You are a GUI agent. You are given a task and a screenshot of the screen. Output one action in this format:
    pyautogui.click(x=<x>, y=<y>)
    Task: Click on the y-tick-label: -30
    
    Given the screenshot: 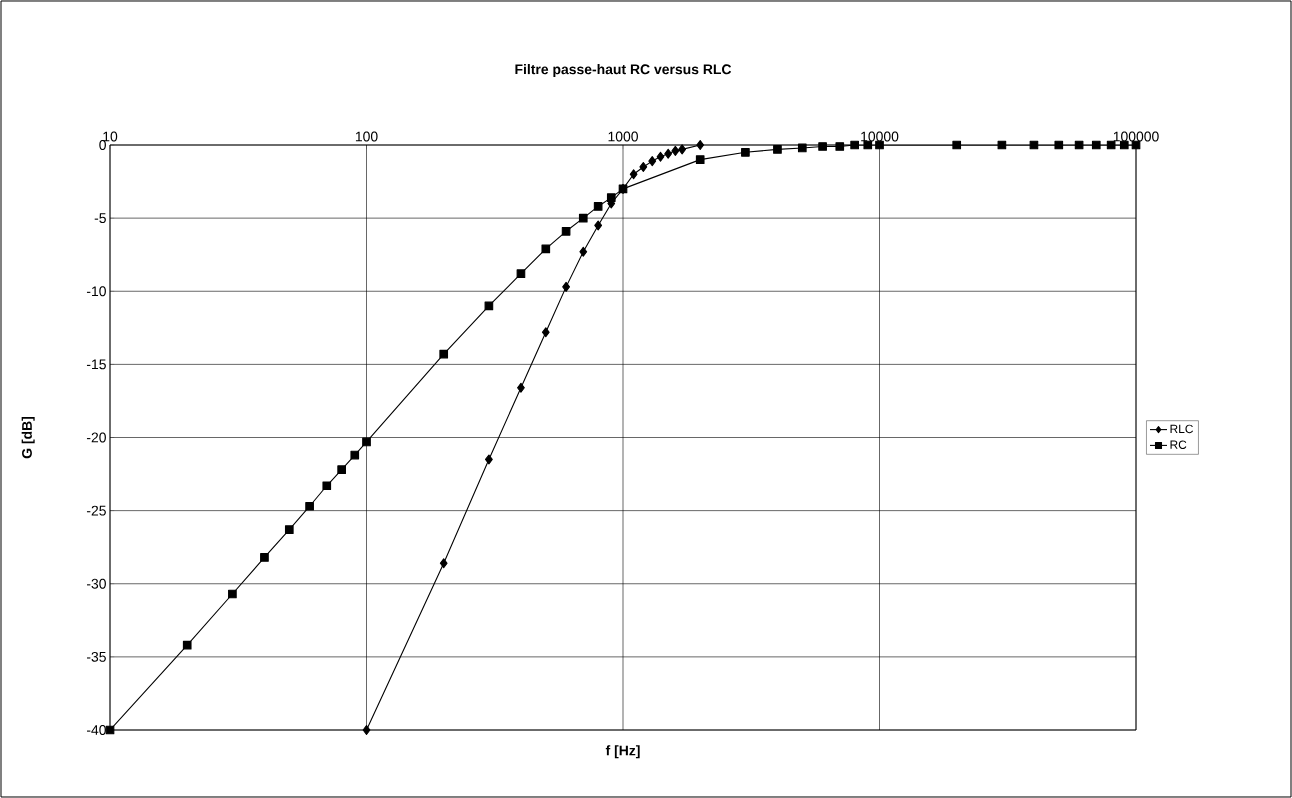 What is the action you would take?
    pyautogui.click(x=96, y=583)
    